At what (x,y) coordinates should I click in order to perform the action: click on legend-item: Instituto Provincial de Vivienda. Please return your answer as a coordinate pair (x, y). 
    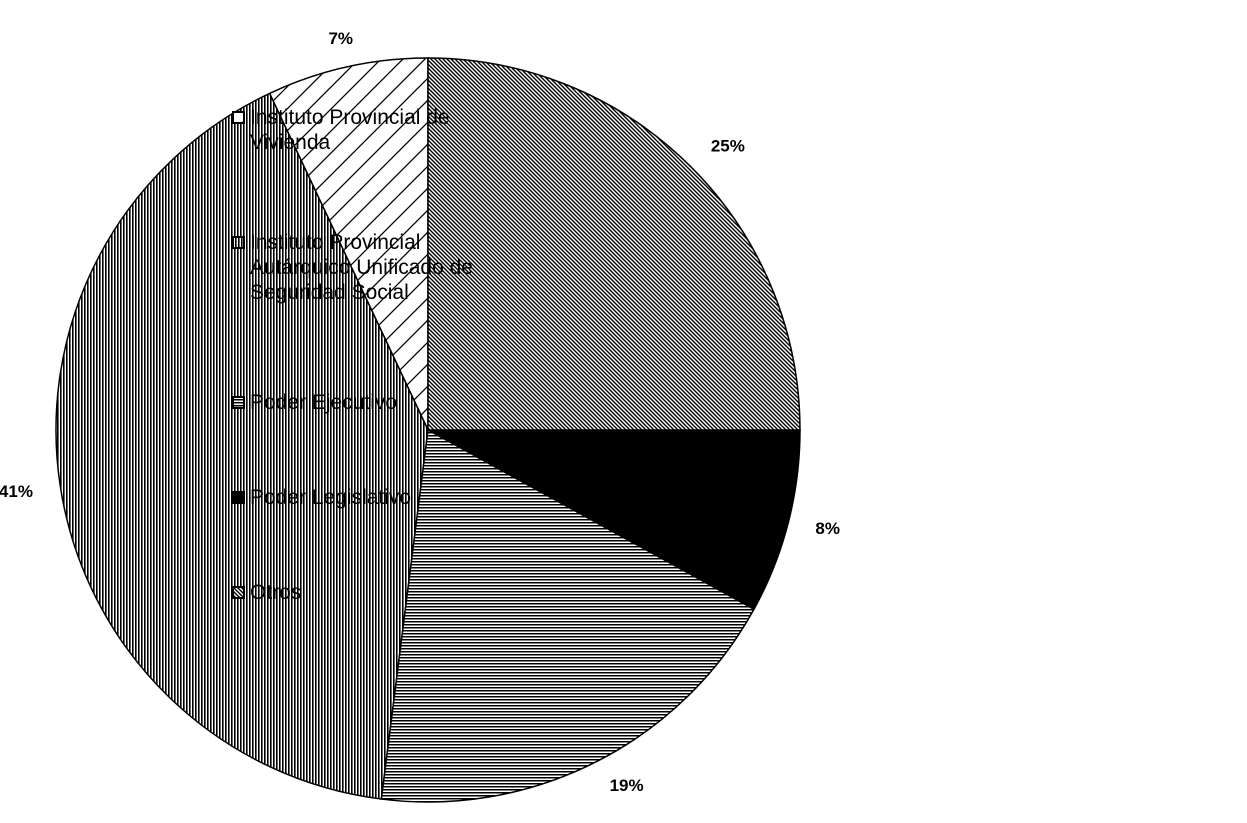
    Looking at the image, I should click on (377, 130).